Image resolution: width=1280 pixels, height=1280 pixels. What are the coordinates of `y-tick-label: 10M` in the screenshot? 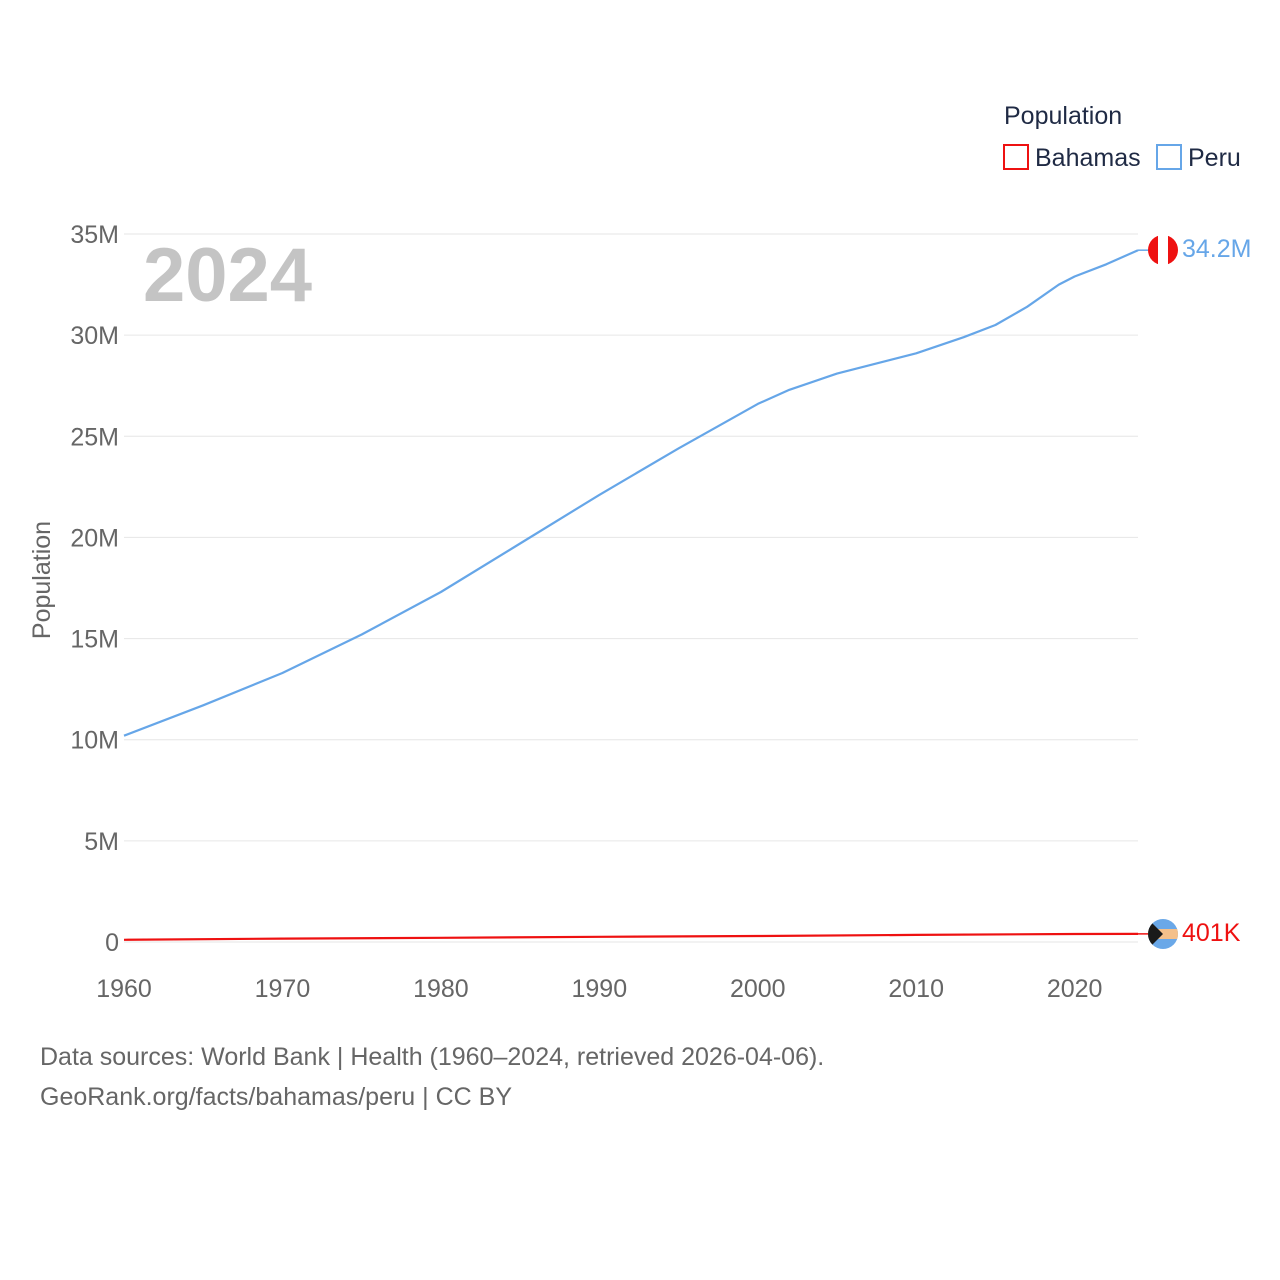 It's located at (94, 741).